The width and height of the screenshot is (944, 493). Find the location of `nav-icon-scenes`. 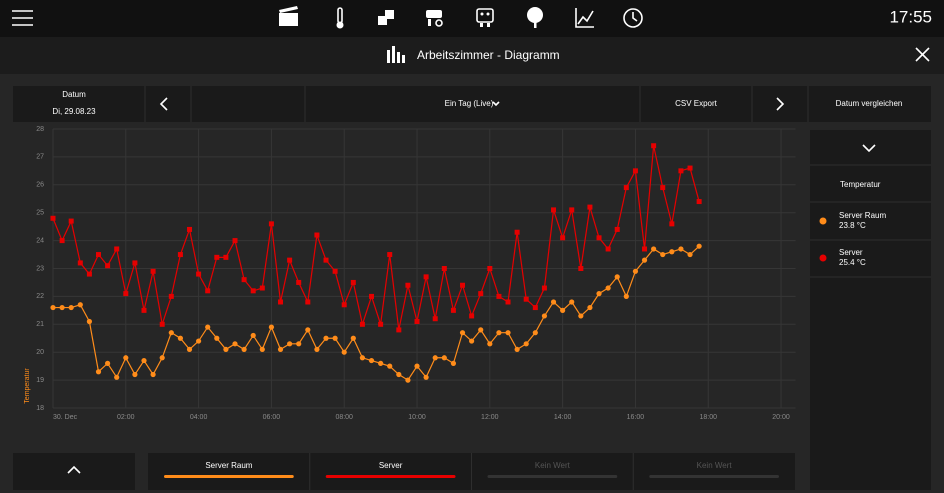

nav-icon-scenes is located at coordinates (288, 16).